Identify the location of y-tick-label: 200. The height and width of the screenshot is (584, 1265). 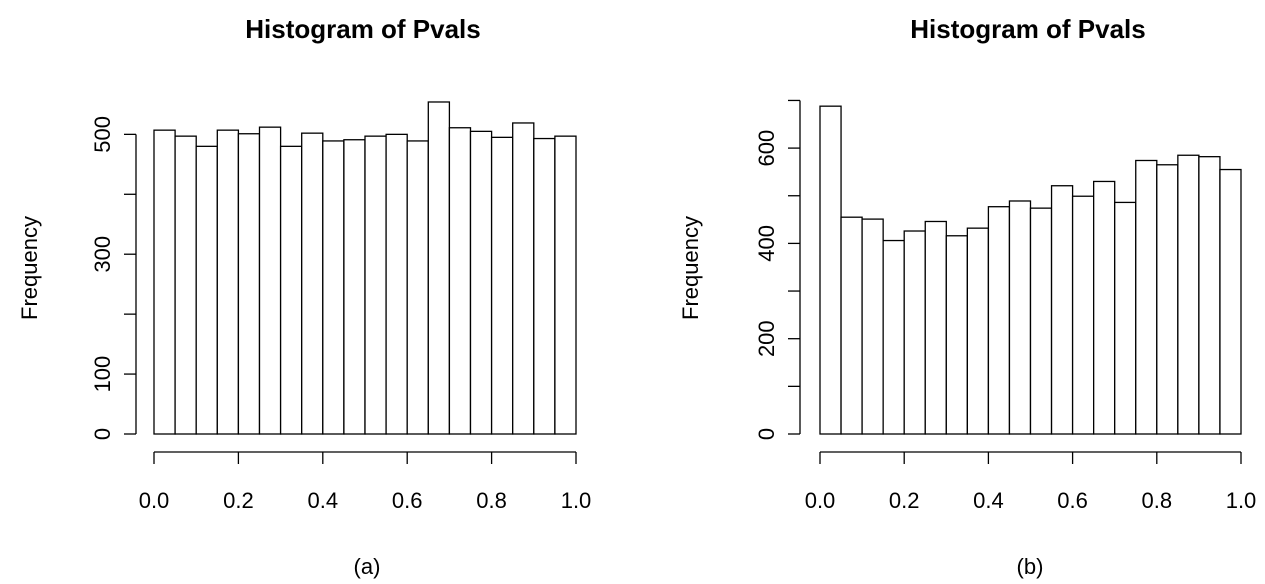
(766, 338).